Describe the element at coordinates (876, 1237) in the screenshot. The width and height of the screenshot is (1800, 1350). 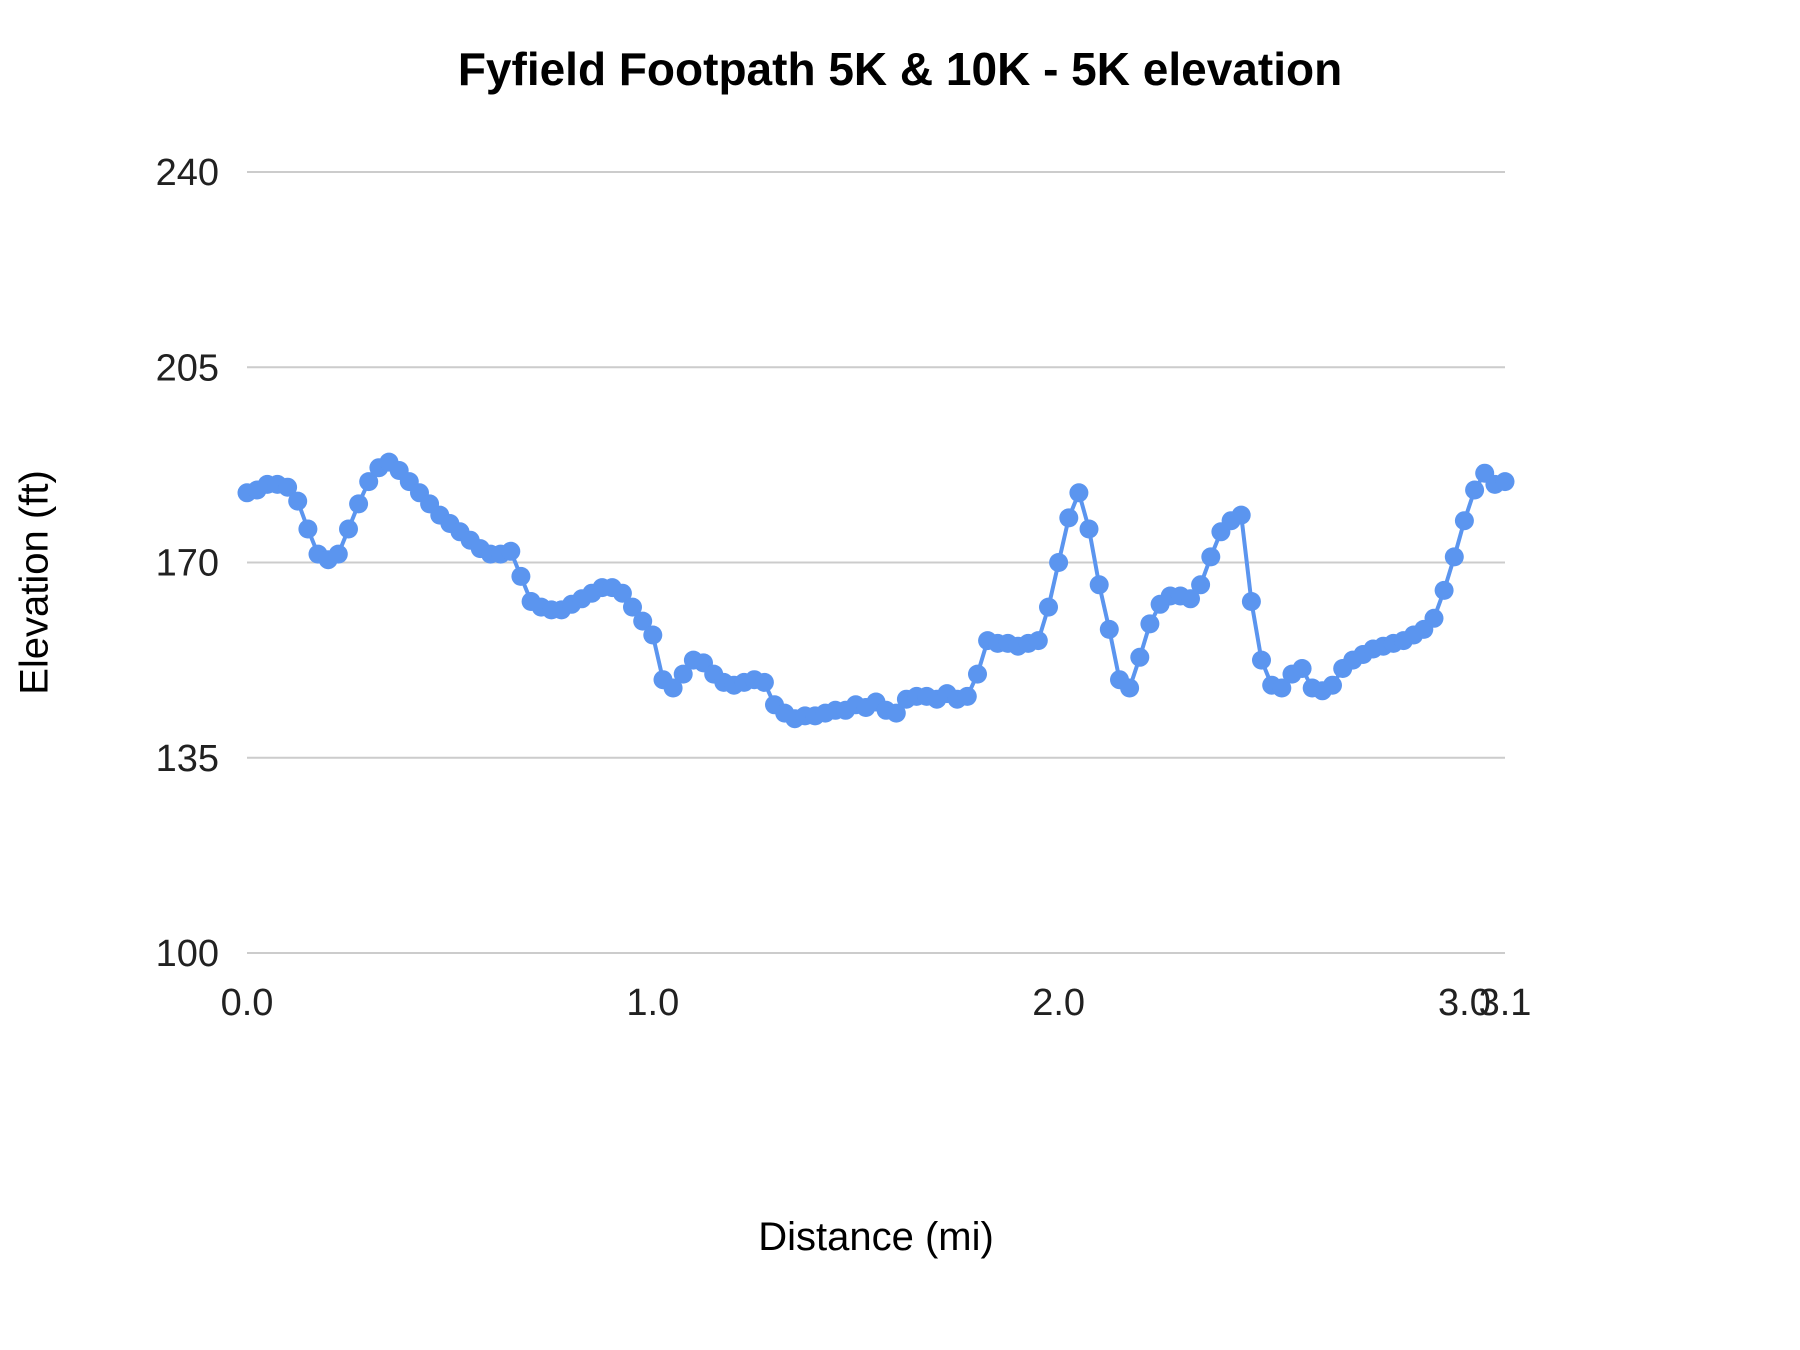
I see `x-axis-title: Distance (mi)` at that location.